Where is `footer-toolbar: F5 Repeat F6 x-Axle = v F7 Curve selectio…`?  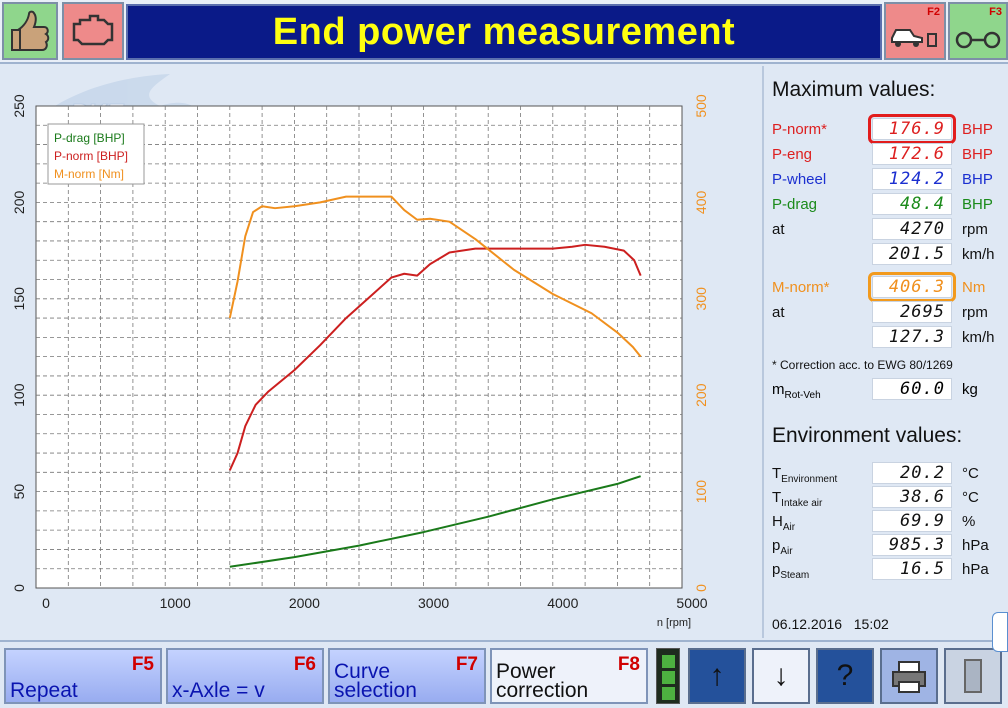
footer-toolbar: F5 Repeat F6 x-Axle = v F7 Curve selectio… is located at coordinates (504, 674).